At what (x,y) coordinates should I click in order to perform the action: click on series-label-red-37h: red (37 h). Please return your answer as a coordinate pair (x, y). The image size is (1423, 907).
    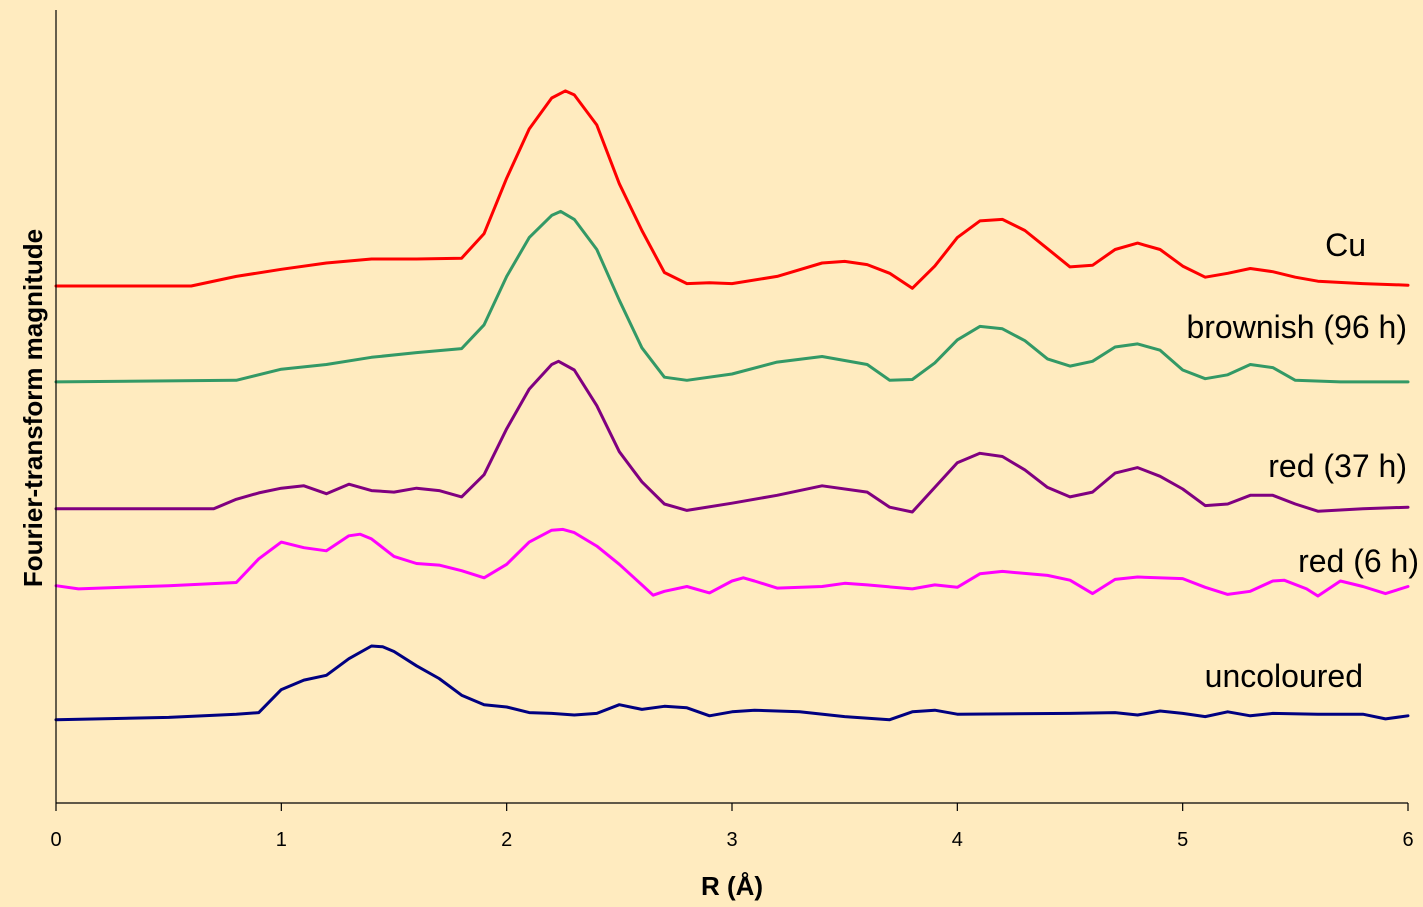
    Looking at the image, I should click on (1337, 466).